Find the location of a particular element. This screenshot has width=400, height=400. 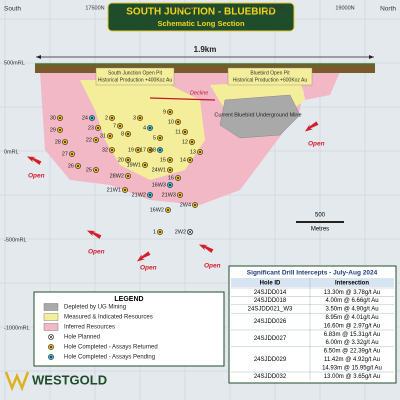

hole-label: 16W3 is located at coordinates (159, 185).